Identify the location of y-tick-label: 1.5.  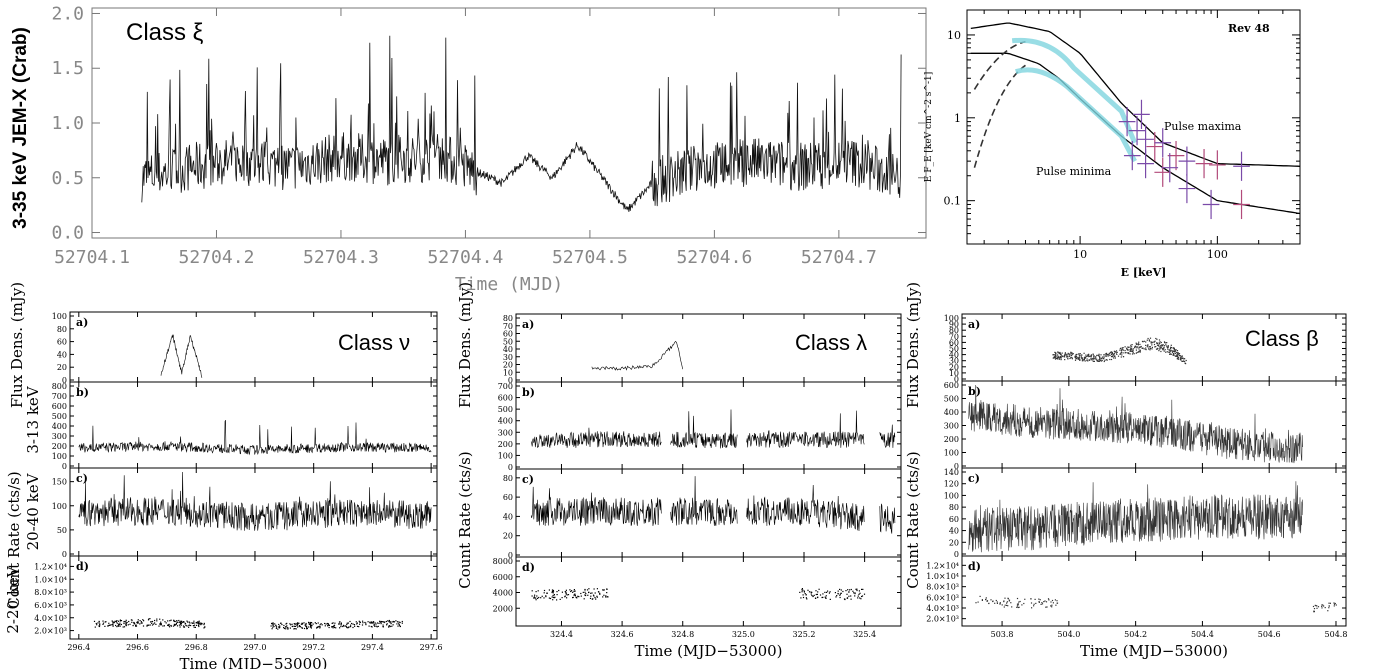
(67, 68).